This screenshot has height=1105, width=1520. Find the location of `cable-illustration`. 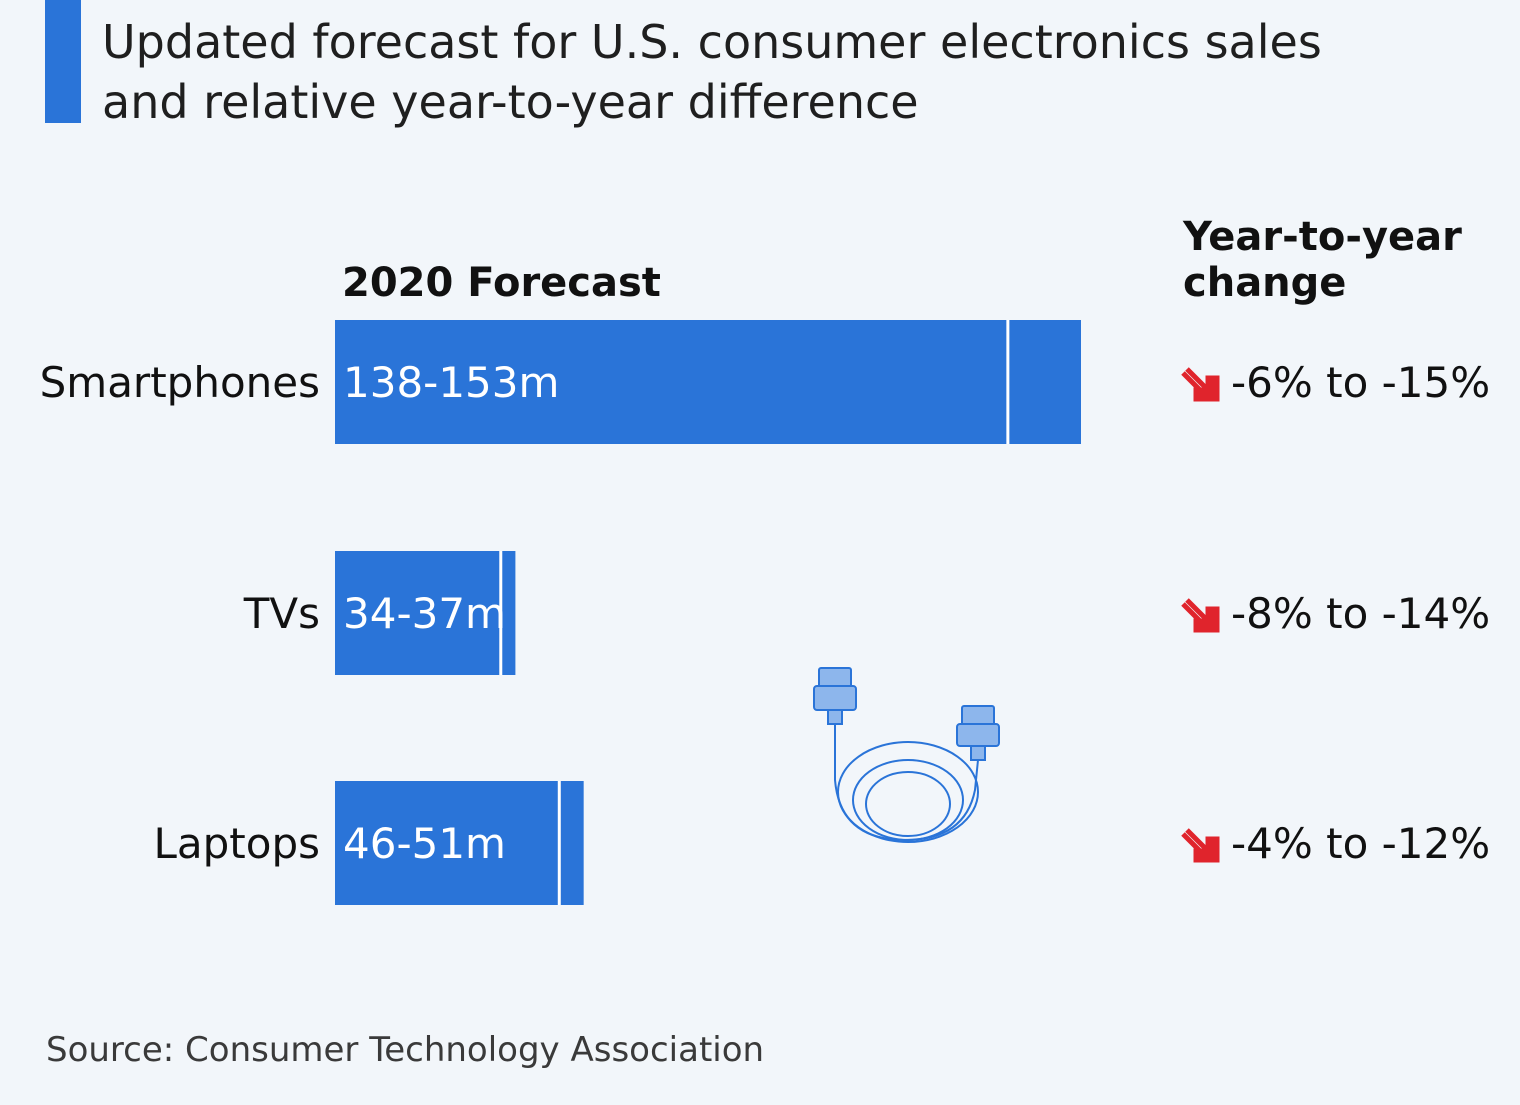

cable-illustration is located at coordinates (906, 755).